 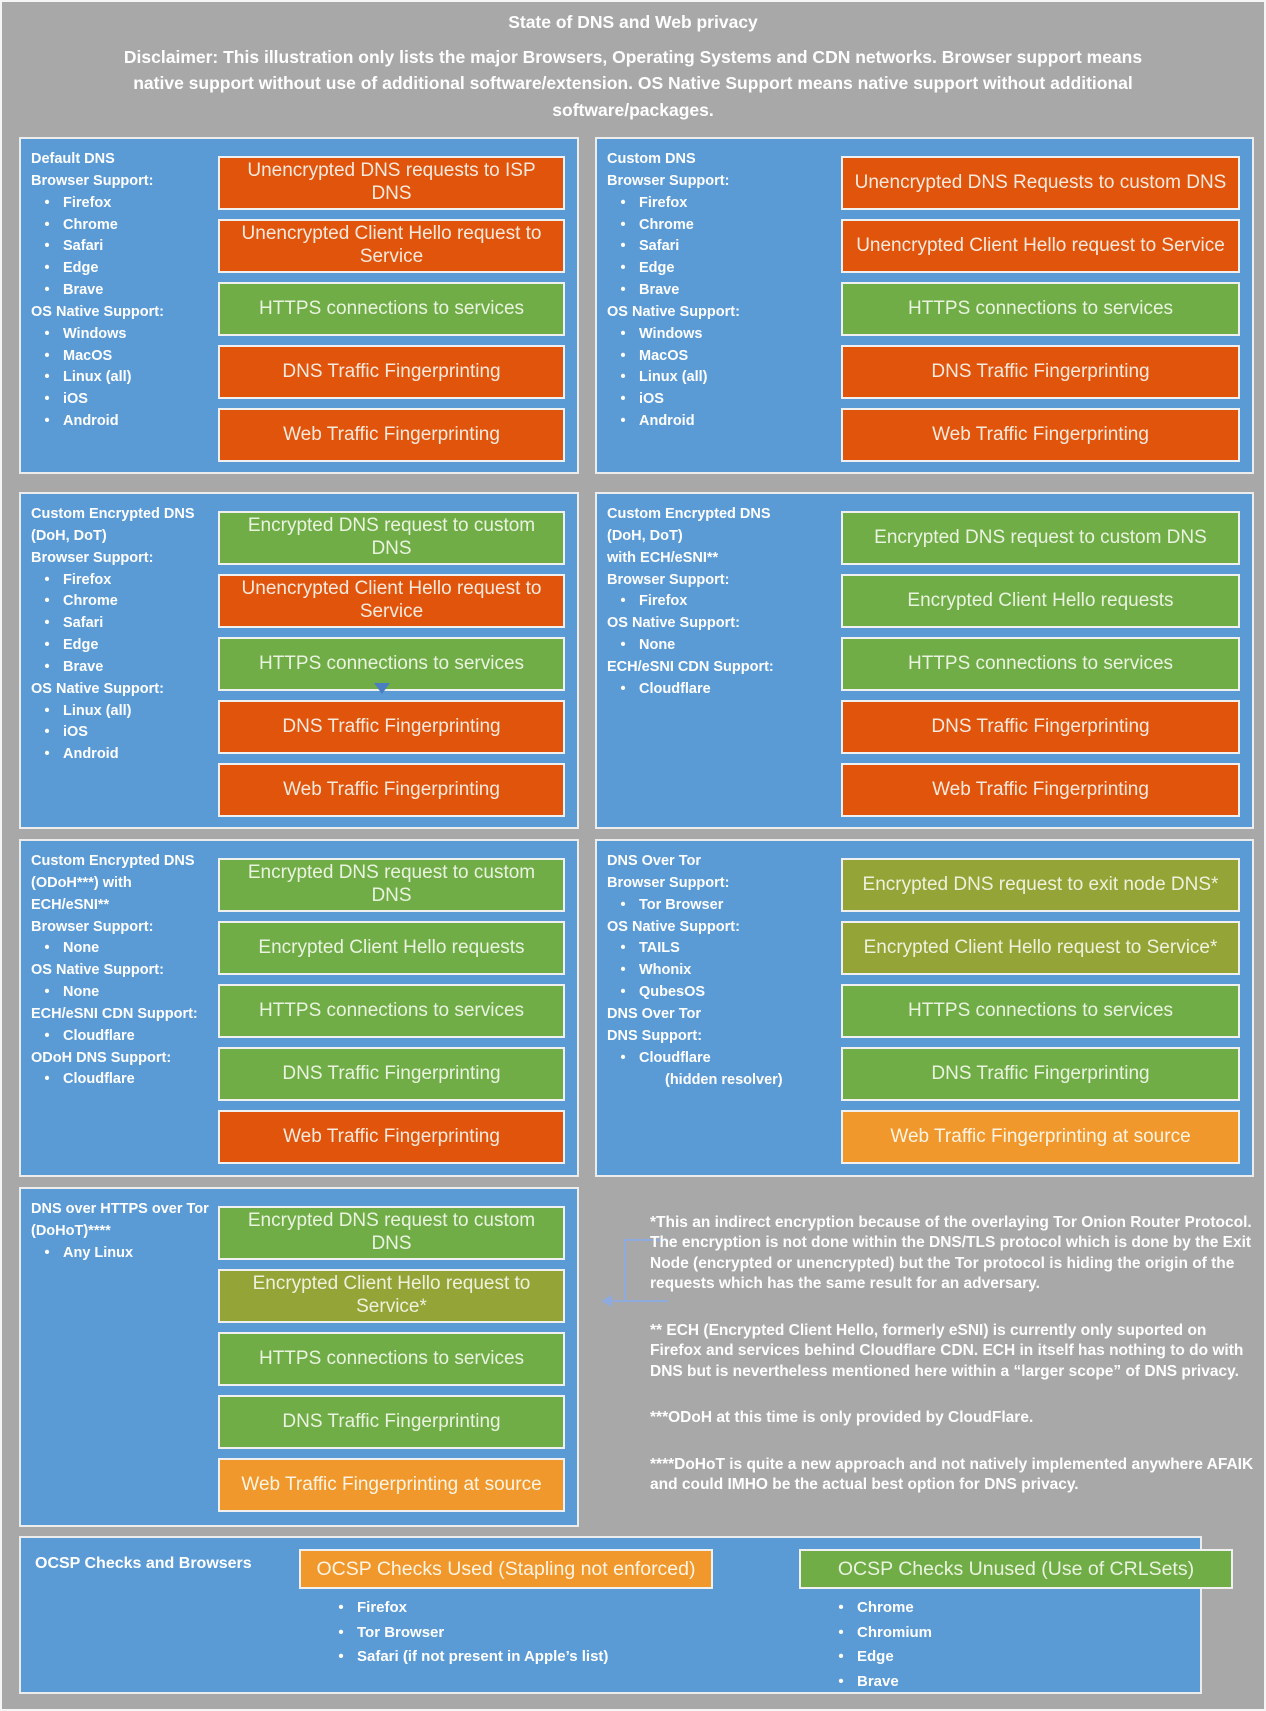 I want to click on bullet-item: • Any Linux, so click(x=122, y=1253).